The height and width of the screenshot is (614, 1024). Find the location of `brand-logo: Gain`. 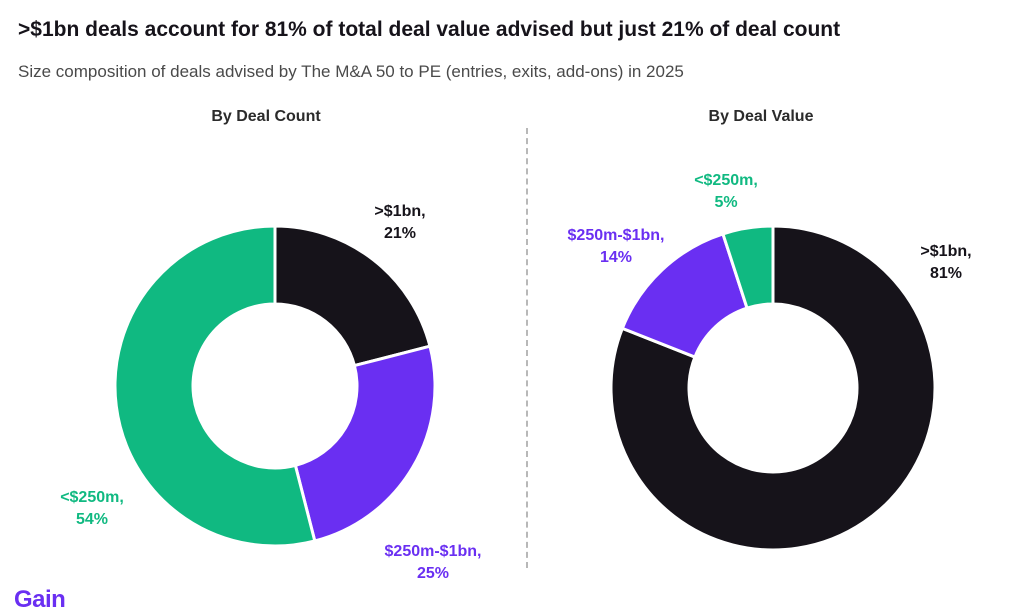

brand-logo: Gain is located at coordinates (40, 599).